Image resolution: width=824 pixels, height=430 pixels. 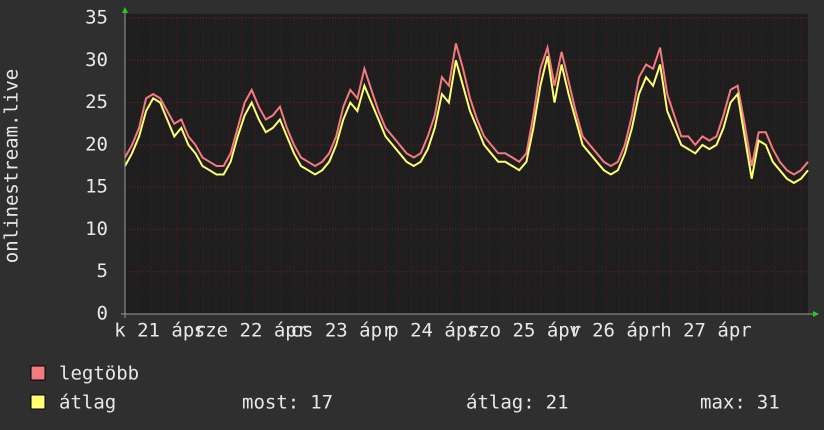 What do you see at coordinates (768, 403) in the screenshot?
I see `stat-value: 31` at bounding box center [768, 403].